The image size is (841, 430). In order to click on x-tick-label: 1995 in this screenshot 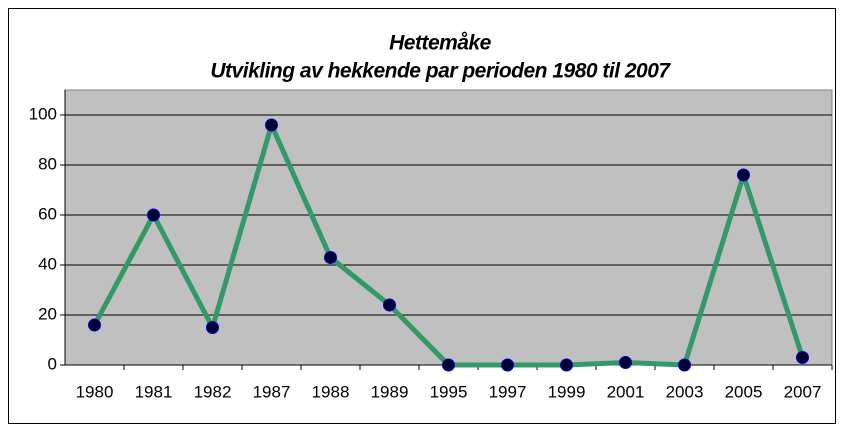, I will do `click(449, 391)`.